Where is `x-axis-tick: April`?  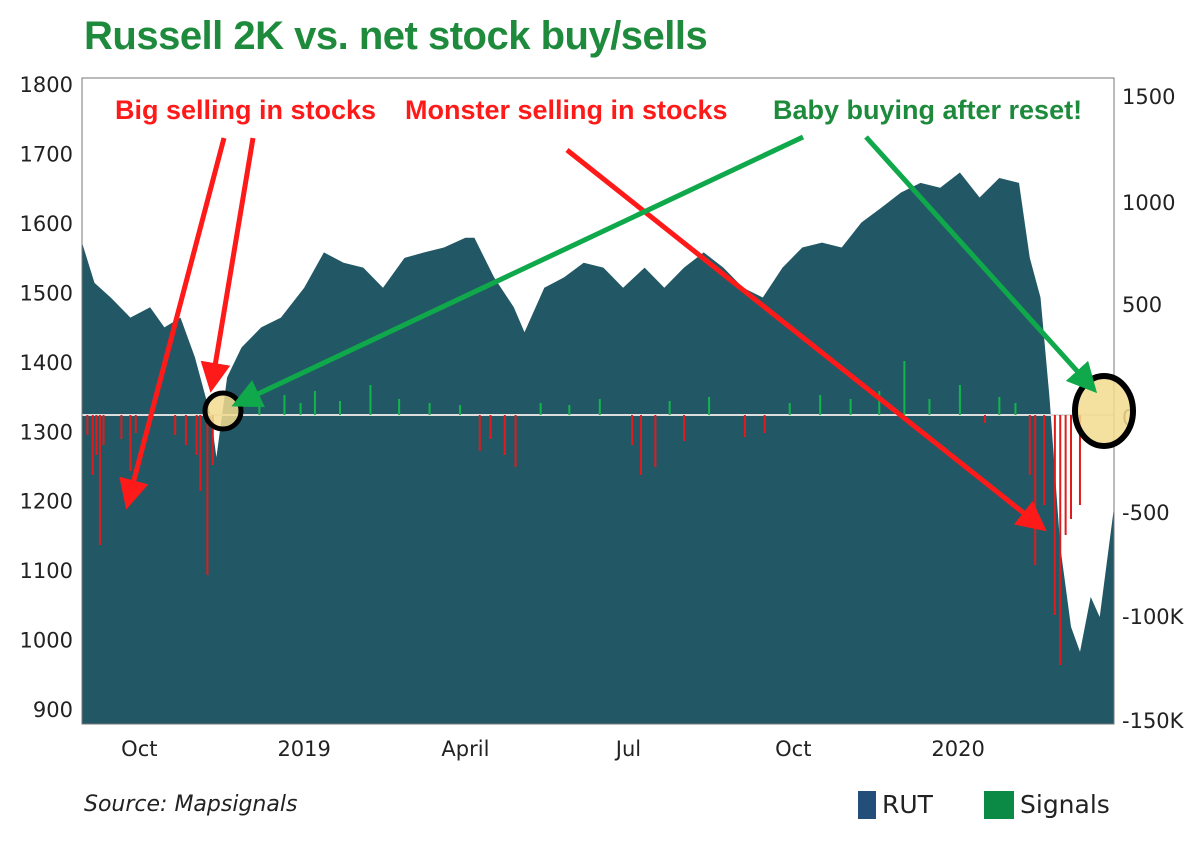 x-axis-tick: April is located at coordinates (465, 749).